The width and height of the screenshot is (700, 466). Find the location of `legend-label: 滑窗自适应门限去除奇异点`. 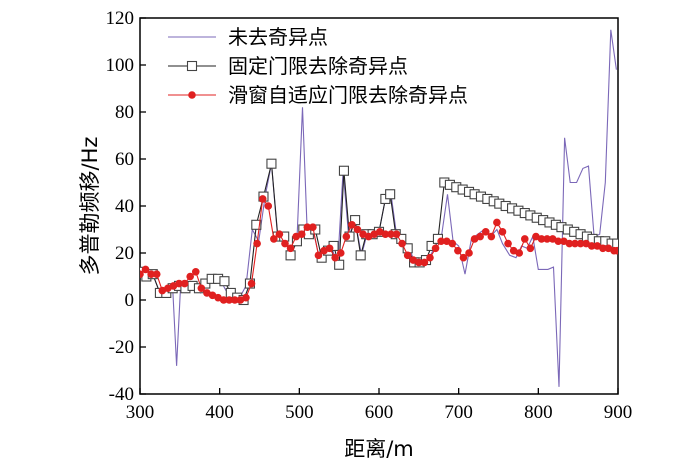

legend-label: 滑窗自适应门限去除奇异点 is located at coordinates (348, 95).